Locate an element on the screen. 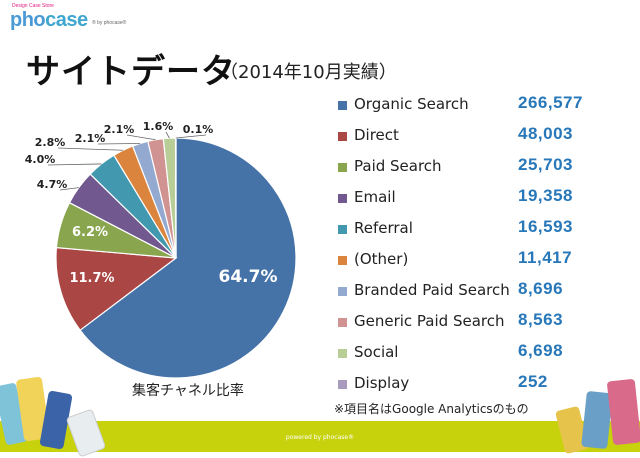  pie-percent-label: 6.2% is located at coordinates (90, 232).